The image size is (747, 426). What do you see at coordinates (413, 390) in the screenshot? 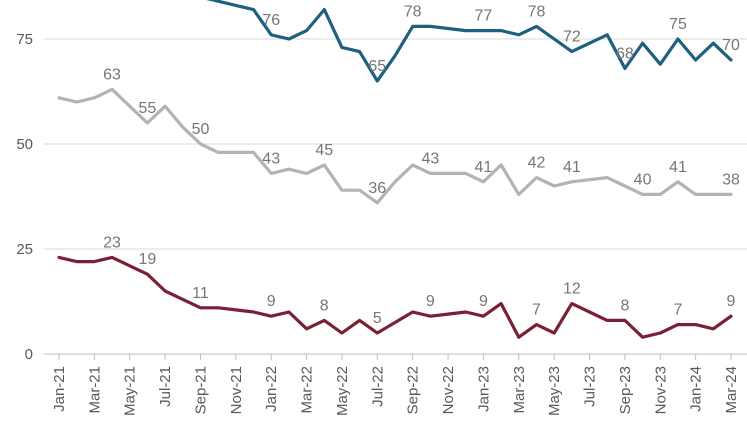
I see `x-tick-label: Sep-22` at bounding box center [413, 390].